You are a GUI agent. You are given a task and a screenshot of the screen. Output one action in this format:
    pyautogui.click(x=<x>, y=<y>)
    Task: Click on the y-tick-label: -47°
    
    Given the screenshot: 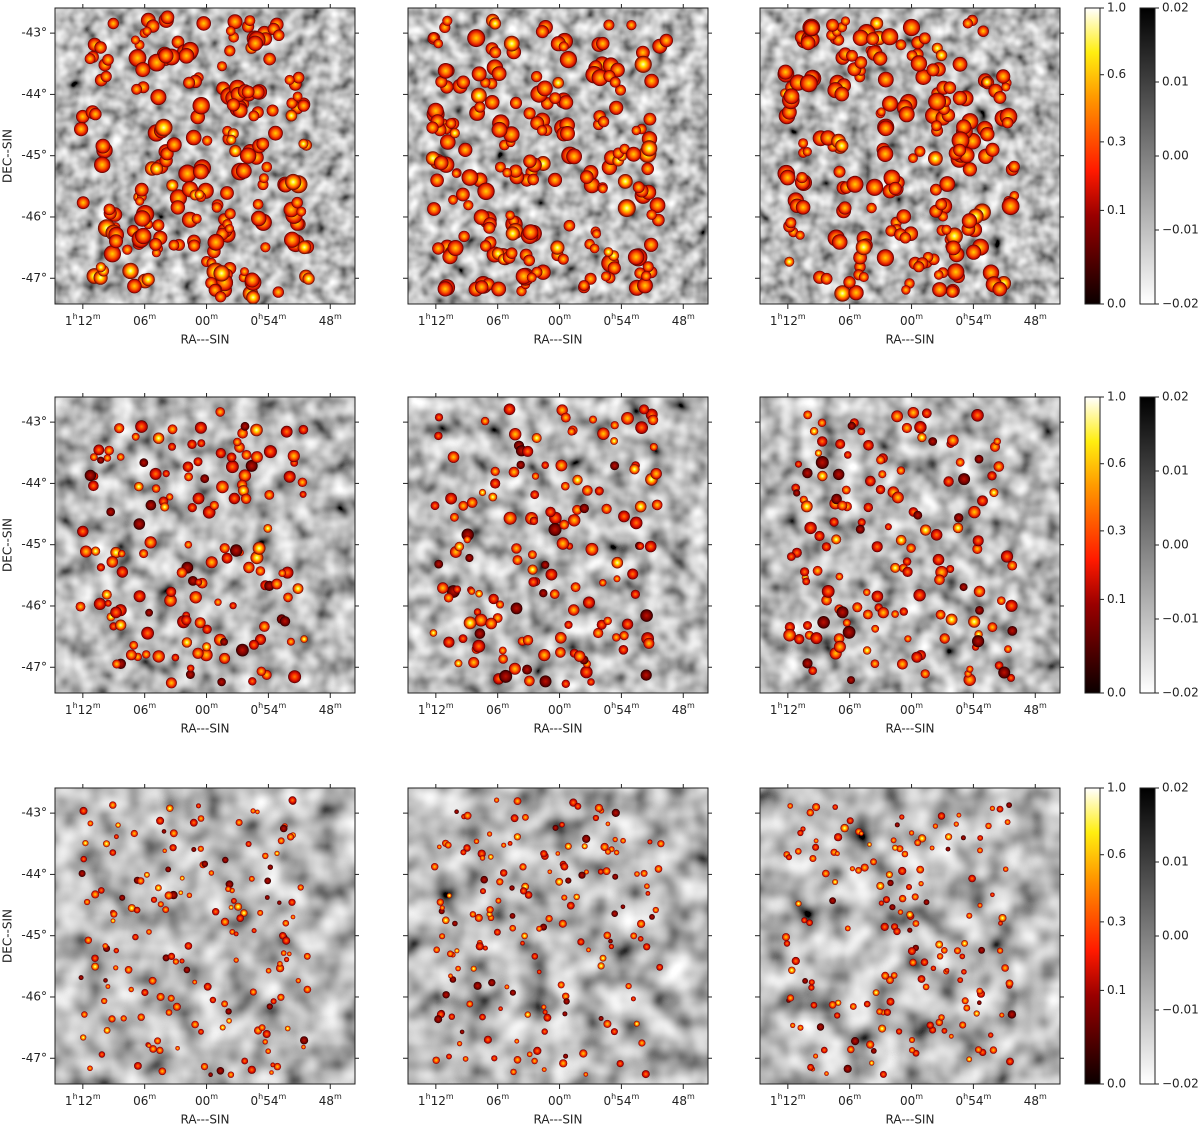 What is the action you would take?
    pyautogui.click(x=34, y=1058)
    